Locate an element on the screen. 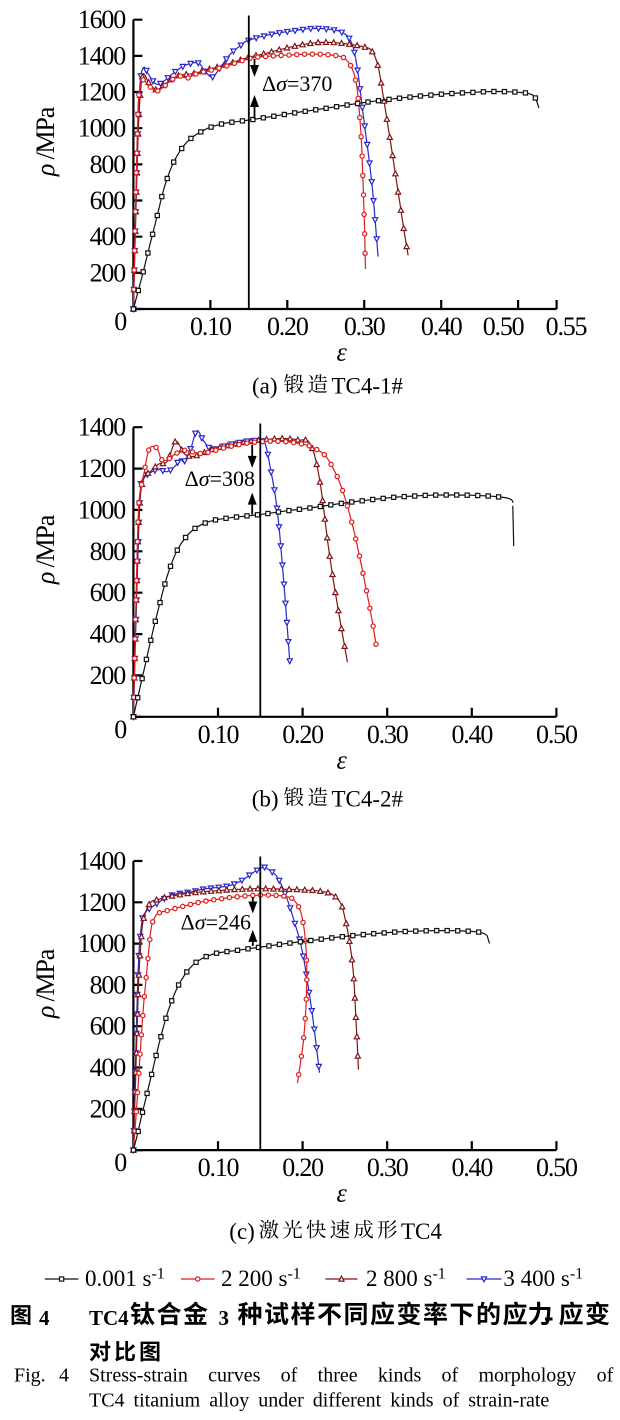 The height and width of the screenshot is (1420, 620). svg-text: Δσ=246 is located at coordinates (216, 922).